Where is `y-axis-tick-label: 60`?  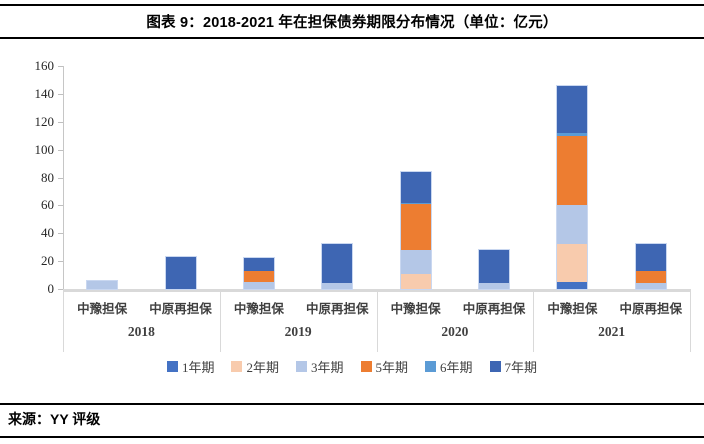 y-axis-tick-label: 60 is located at coordinates (47, 205).